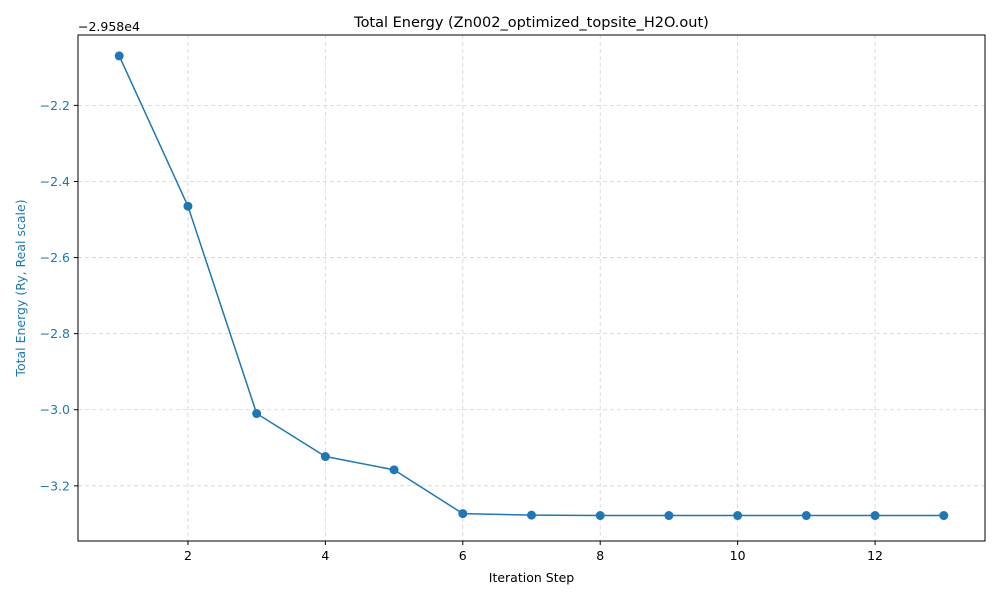 This screenshot has height=600, width=1000. I want to click on x-tick-label: 4, so click(325, 555).